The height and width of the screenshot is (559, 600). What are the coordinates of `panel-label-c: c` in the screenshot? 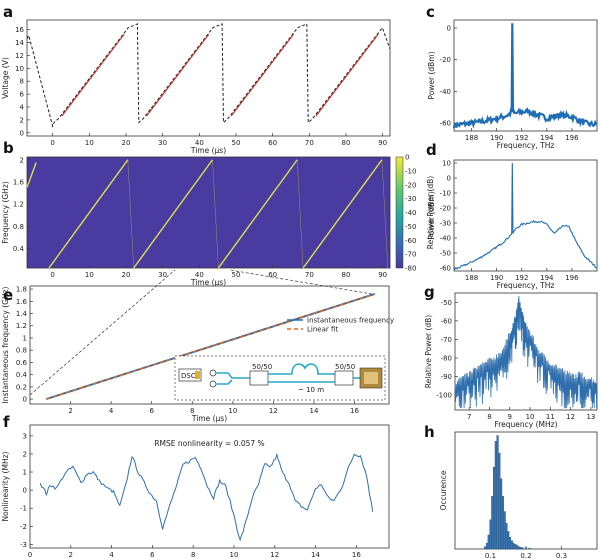 It's located at (430, 12).